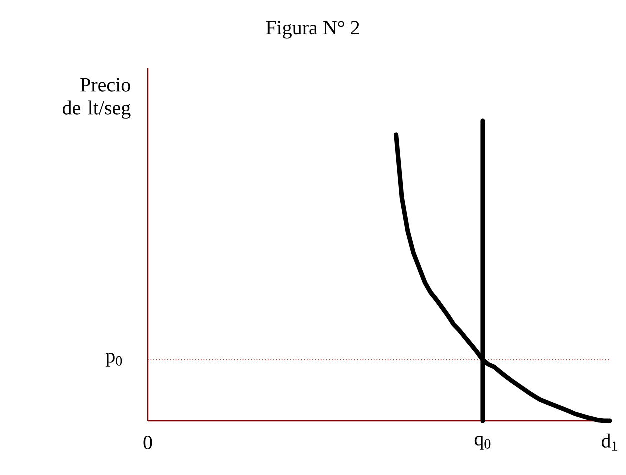 The width and height of the screenshot is (626, 475). Describe the element at coordinates (482, 443) in the screenshot. I see `x-tick-label: q$_{0}$` at that location.